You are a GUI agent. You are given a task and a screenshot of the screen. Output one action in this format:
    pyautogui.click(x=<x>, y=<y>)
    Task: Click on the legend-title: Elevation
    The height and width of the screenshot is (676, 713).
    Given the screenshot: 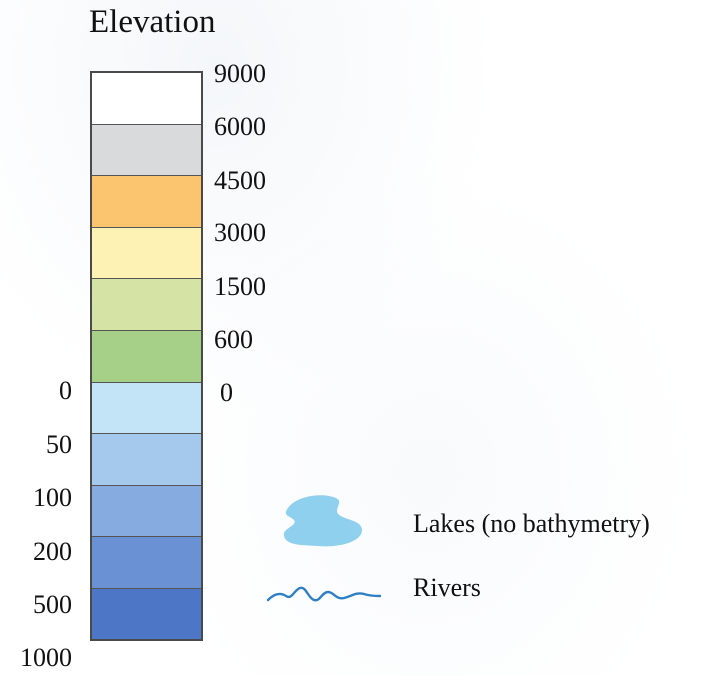 What is the action you would take?
    pyautogui.click(x=152, y=22)
    